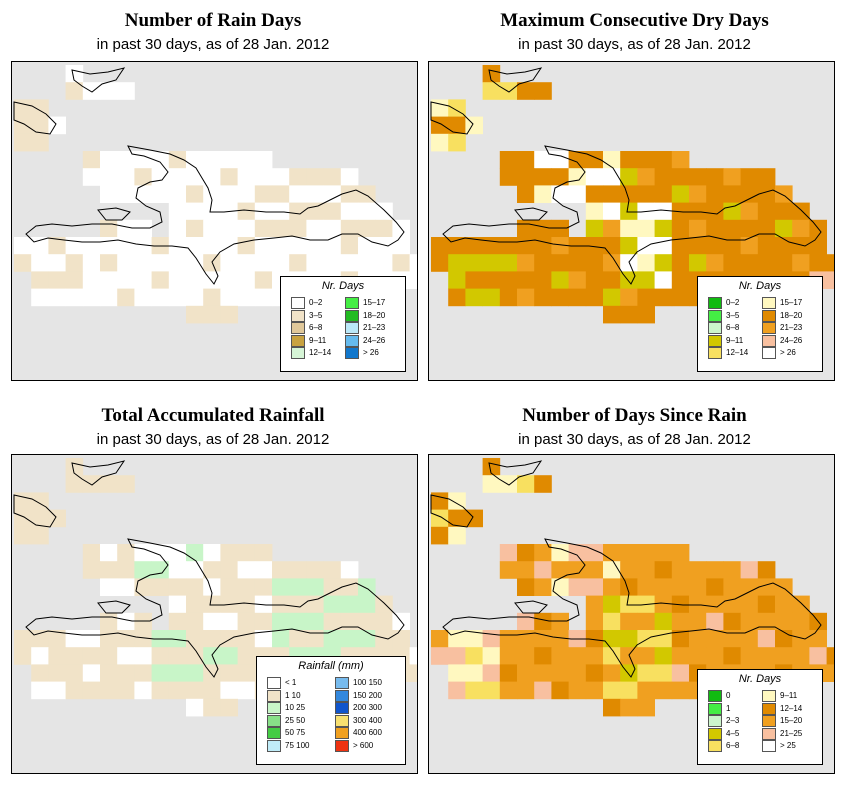 The width and height of the screenshot is (853, 793). What do you see at coordinates (733, 733) in the screenshot?
I see `legend-label: 4–5` at bounding box center [733, 733].